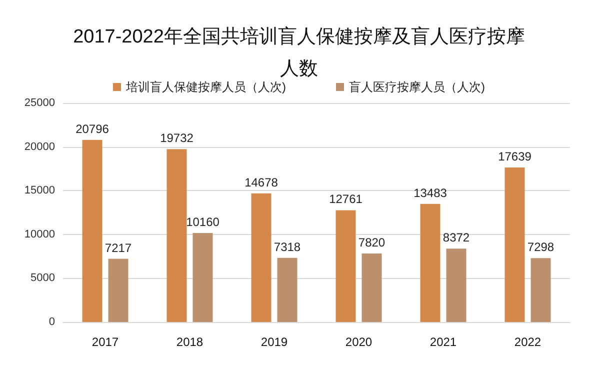  Describe the element at coordinates (51, 322) in the screenshot. I see `y-tick-label: 0` at that location.